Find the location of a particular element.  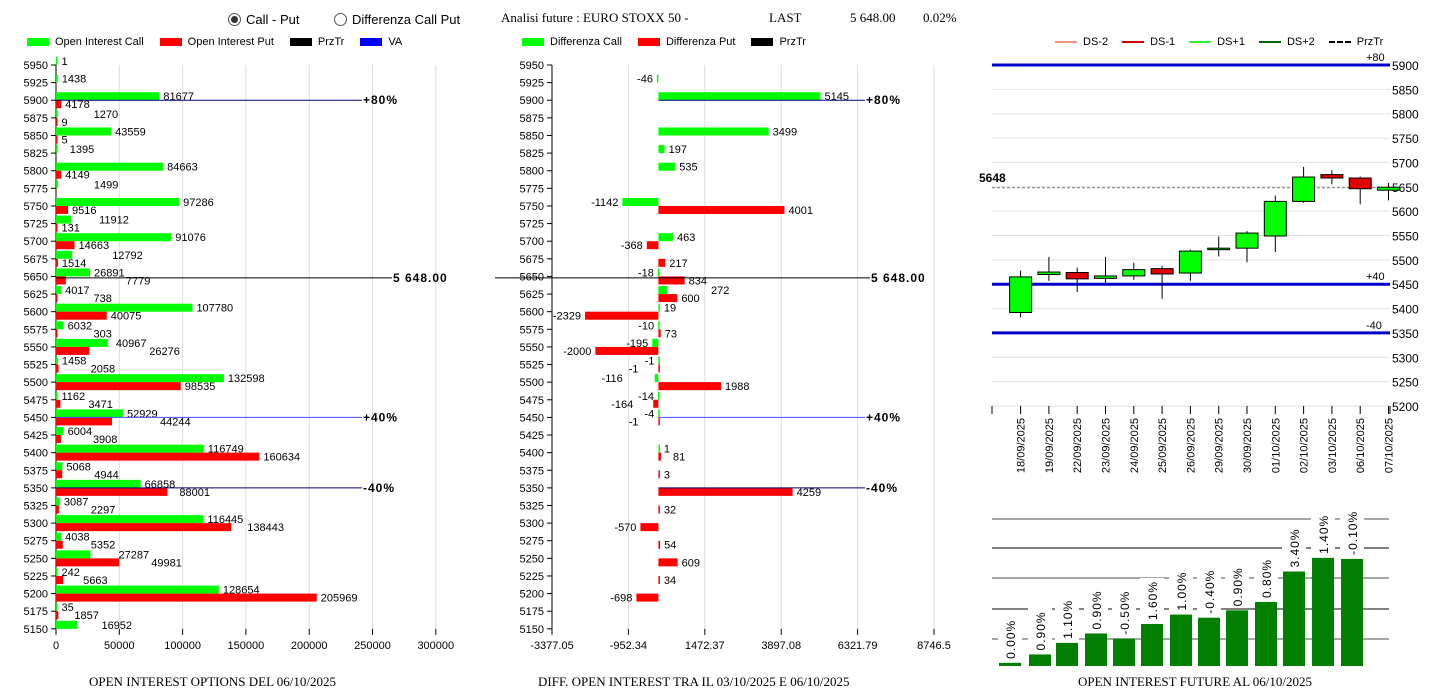

x-tick-label: 18/09/2025 is located at coordinates (1022, 445).